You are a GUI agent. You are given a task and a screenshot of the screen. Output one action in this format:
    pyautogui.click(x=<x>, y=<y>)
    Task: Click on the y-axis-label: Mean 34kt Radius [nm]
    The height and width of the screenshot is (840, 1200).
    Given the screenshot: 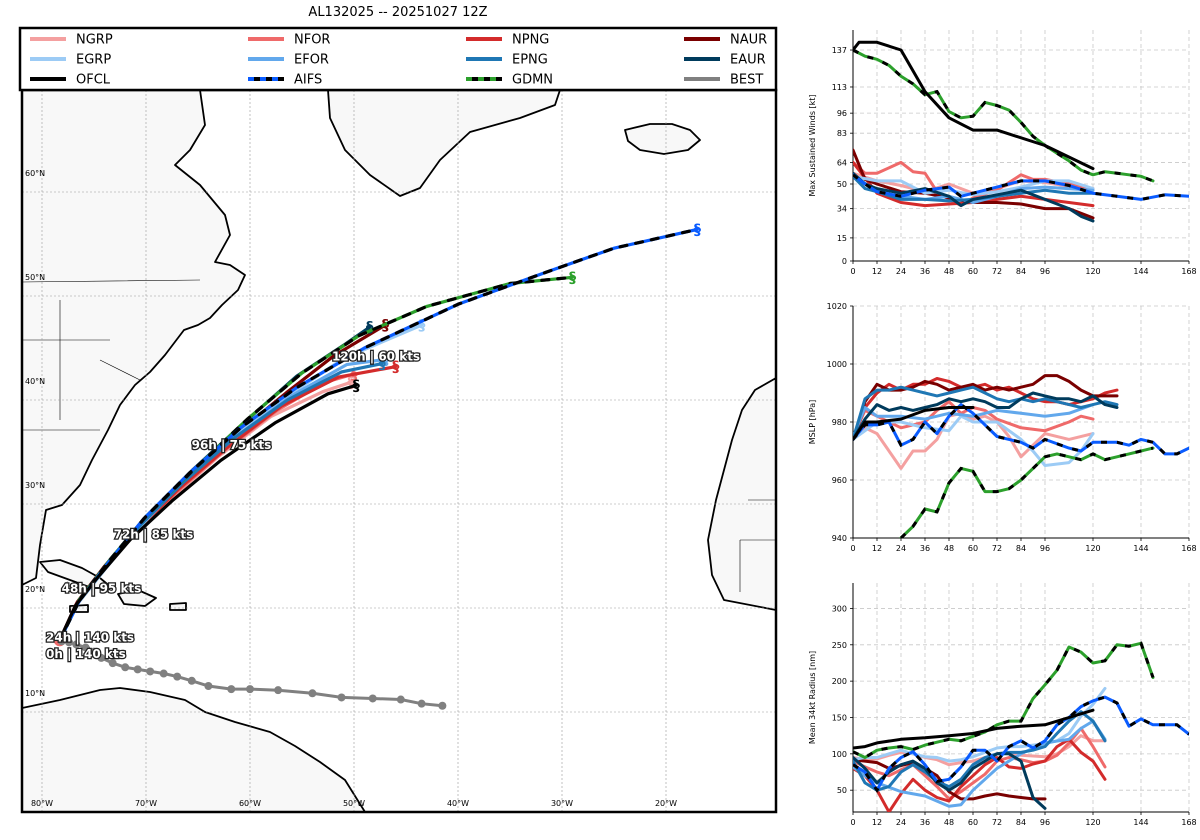 What is the action you would take?
    pyautogui.click(x=812, y=697)
    